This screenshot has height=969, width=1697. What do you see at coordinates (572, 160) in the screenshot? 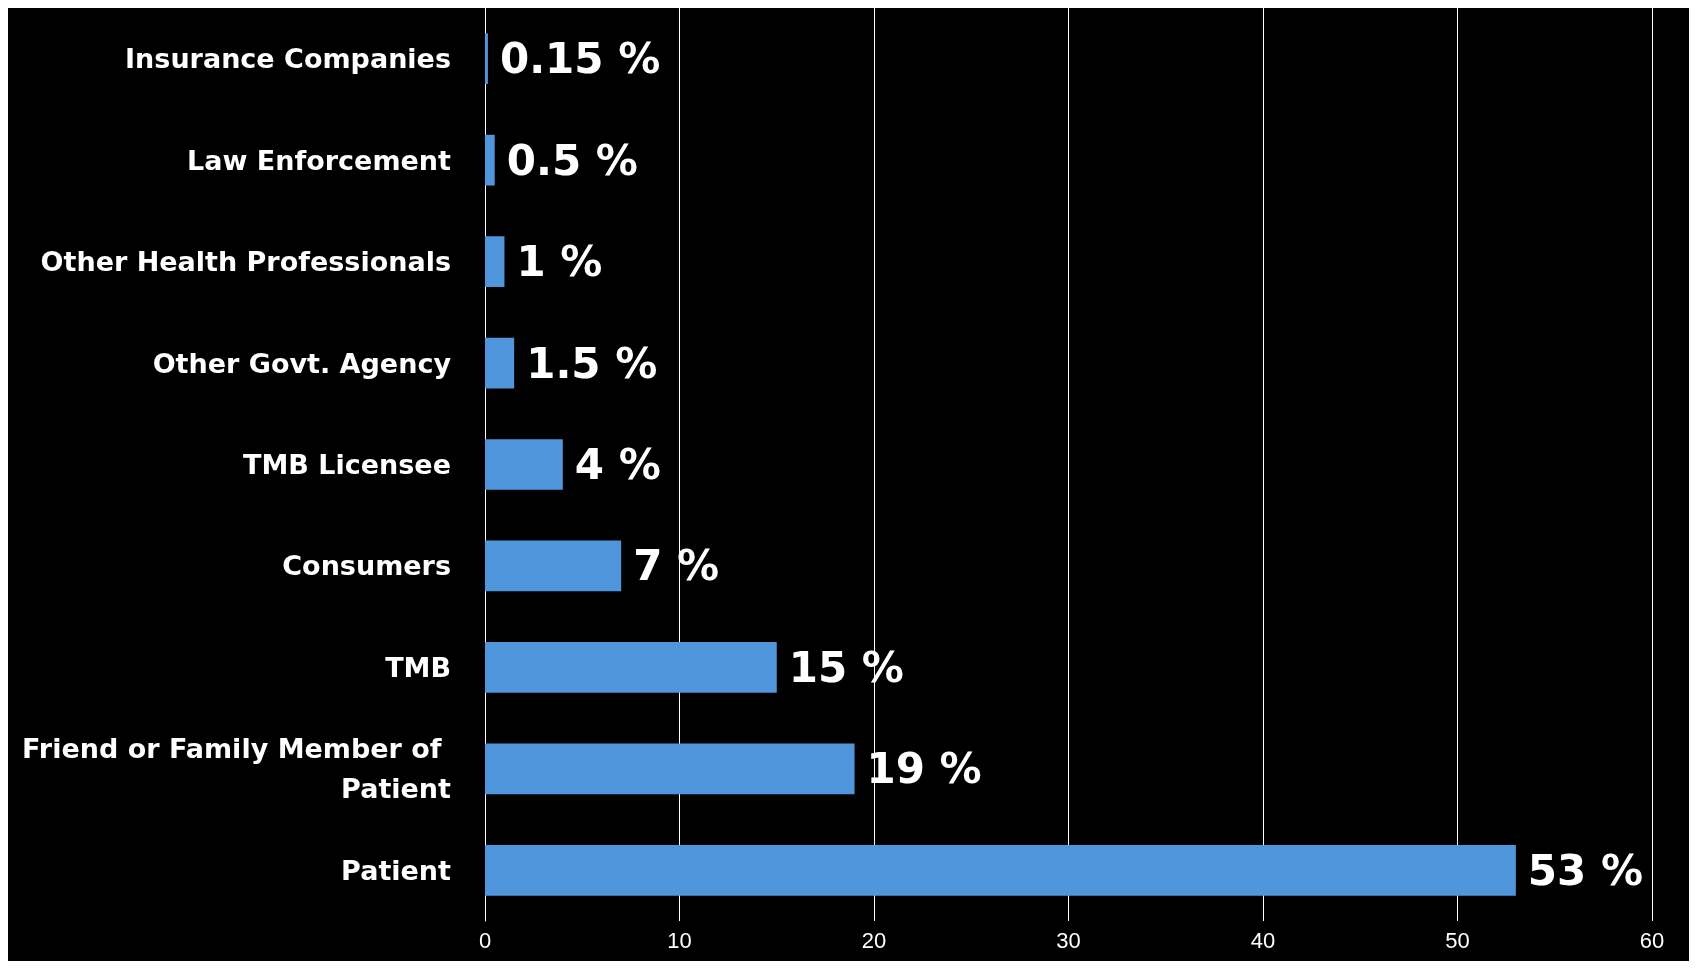
I see `data-label: 0.5 %` at bounding box center [572, 160].